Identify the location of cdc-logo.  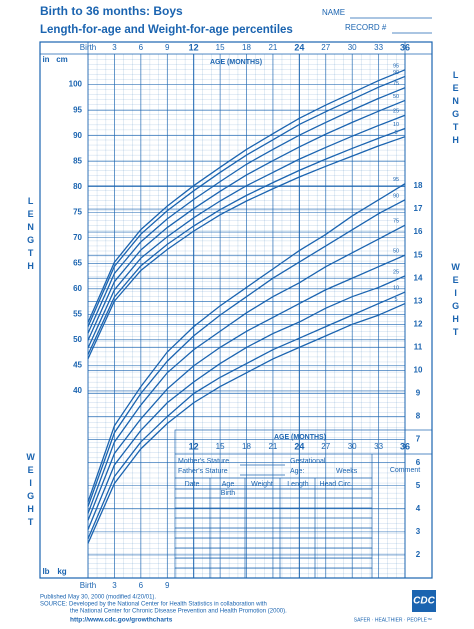
(424, 601).